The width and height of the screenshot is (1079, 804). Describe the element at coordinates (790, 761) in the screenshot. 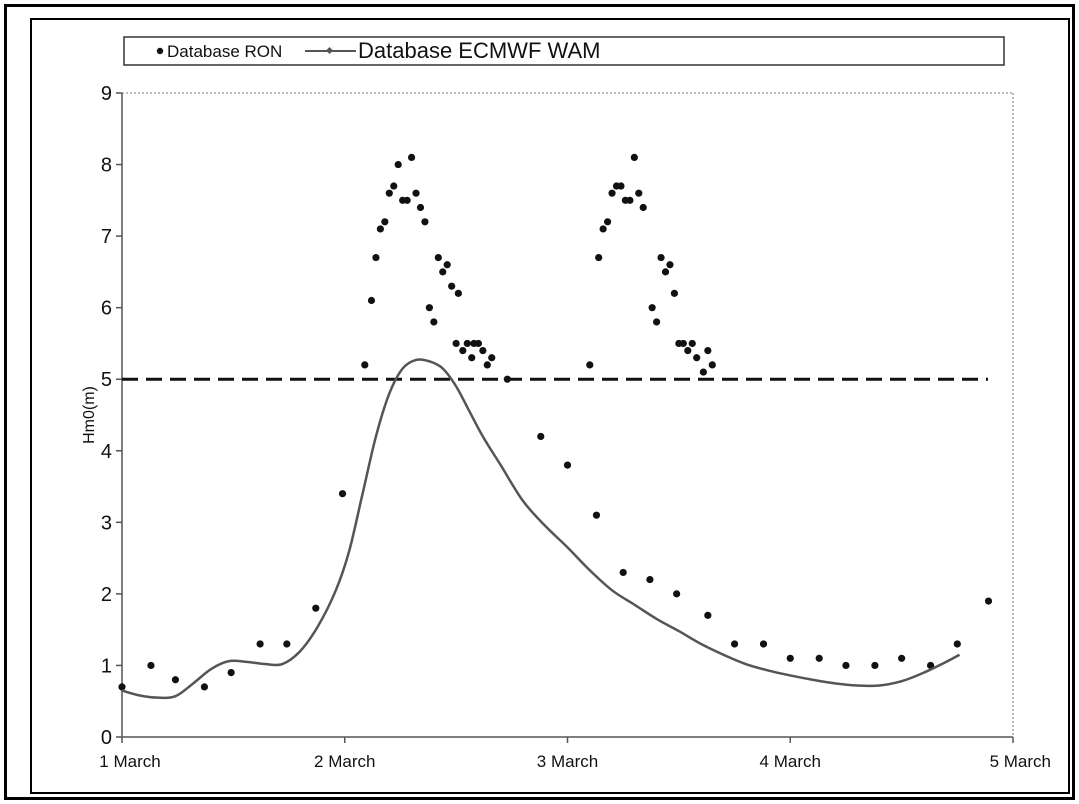

I see `x-tick-label: 4 March` at that location.